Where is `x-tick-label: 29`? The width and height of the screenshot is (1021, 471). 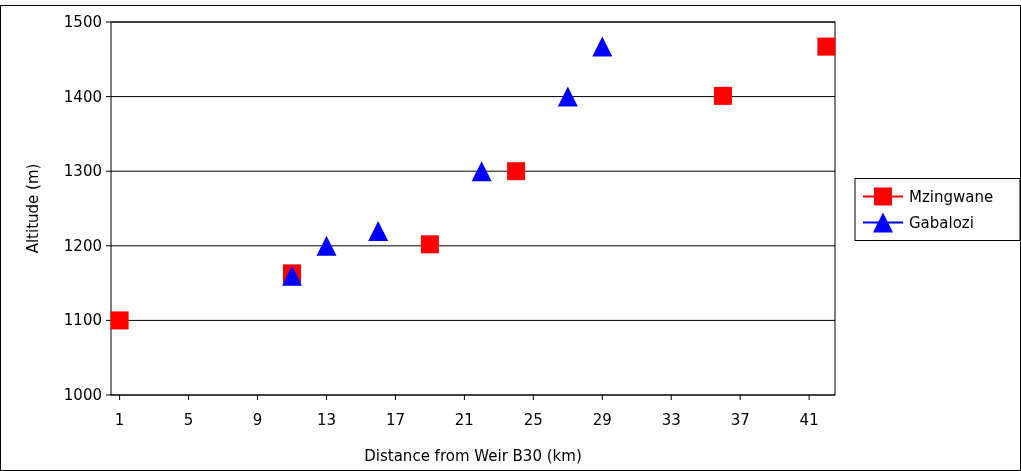 x-tick-label: 29 is located at coordinates (602, 420).